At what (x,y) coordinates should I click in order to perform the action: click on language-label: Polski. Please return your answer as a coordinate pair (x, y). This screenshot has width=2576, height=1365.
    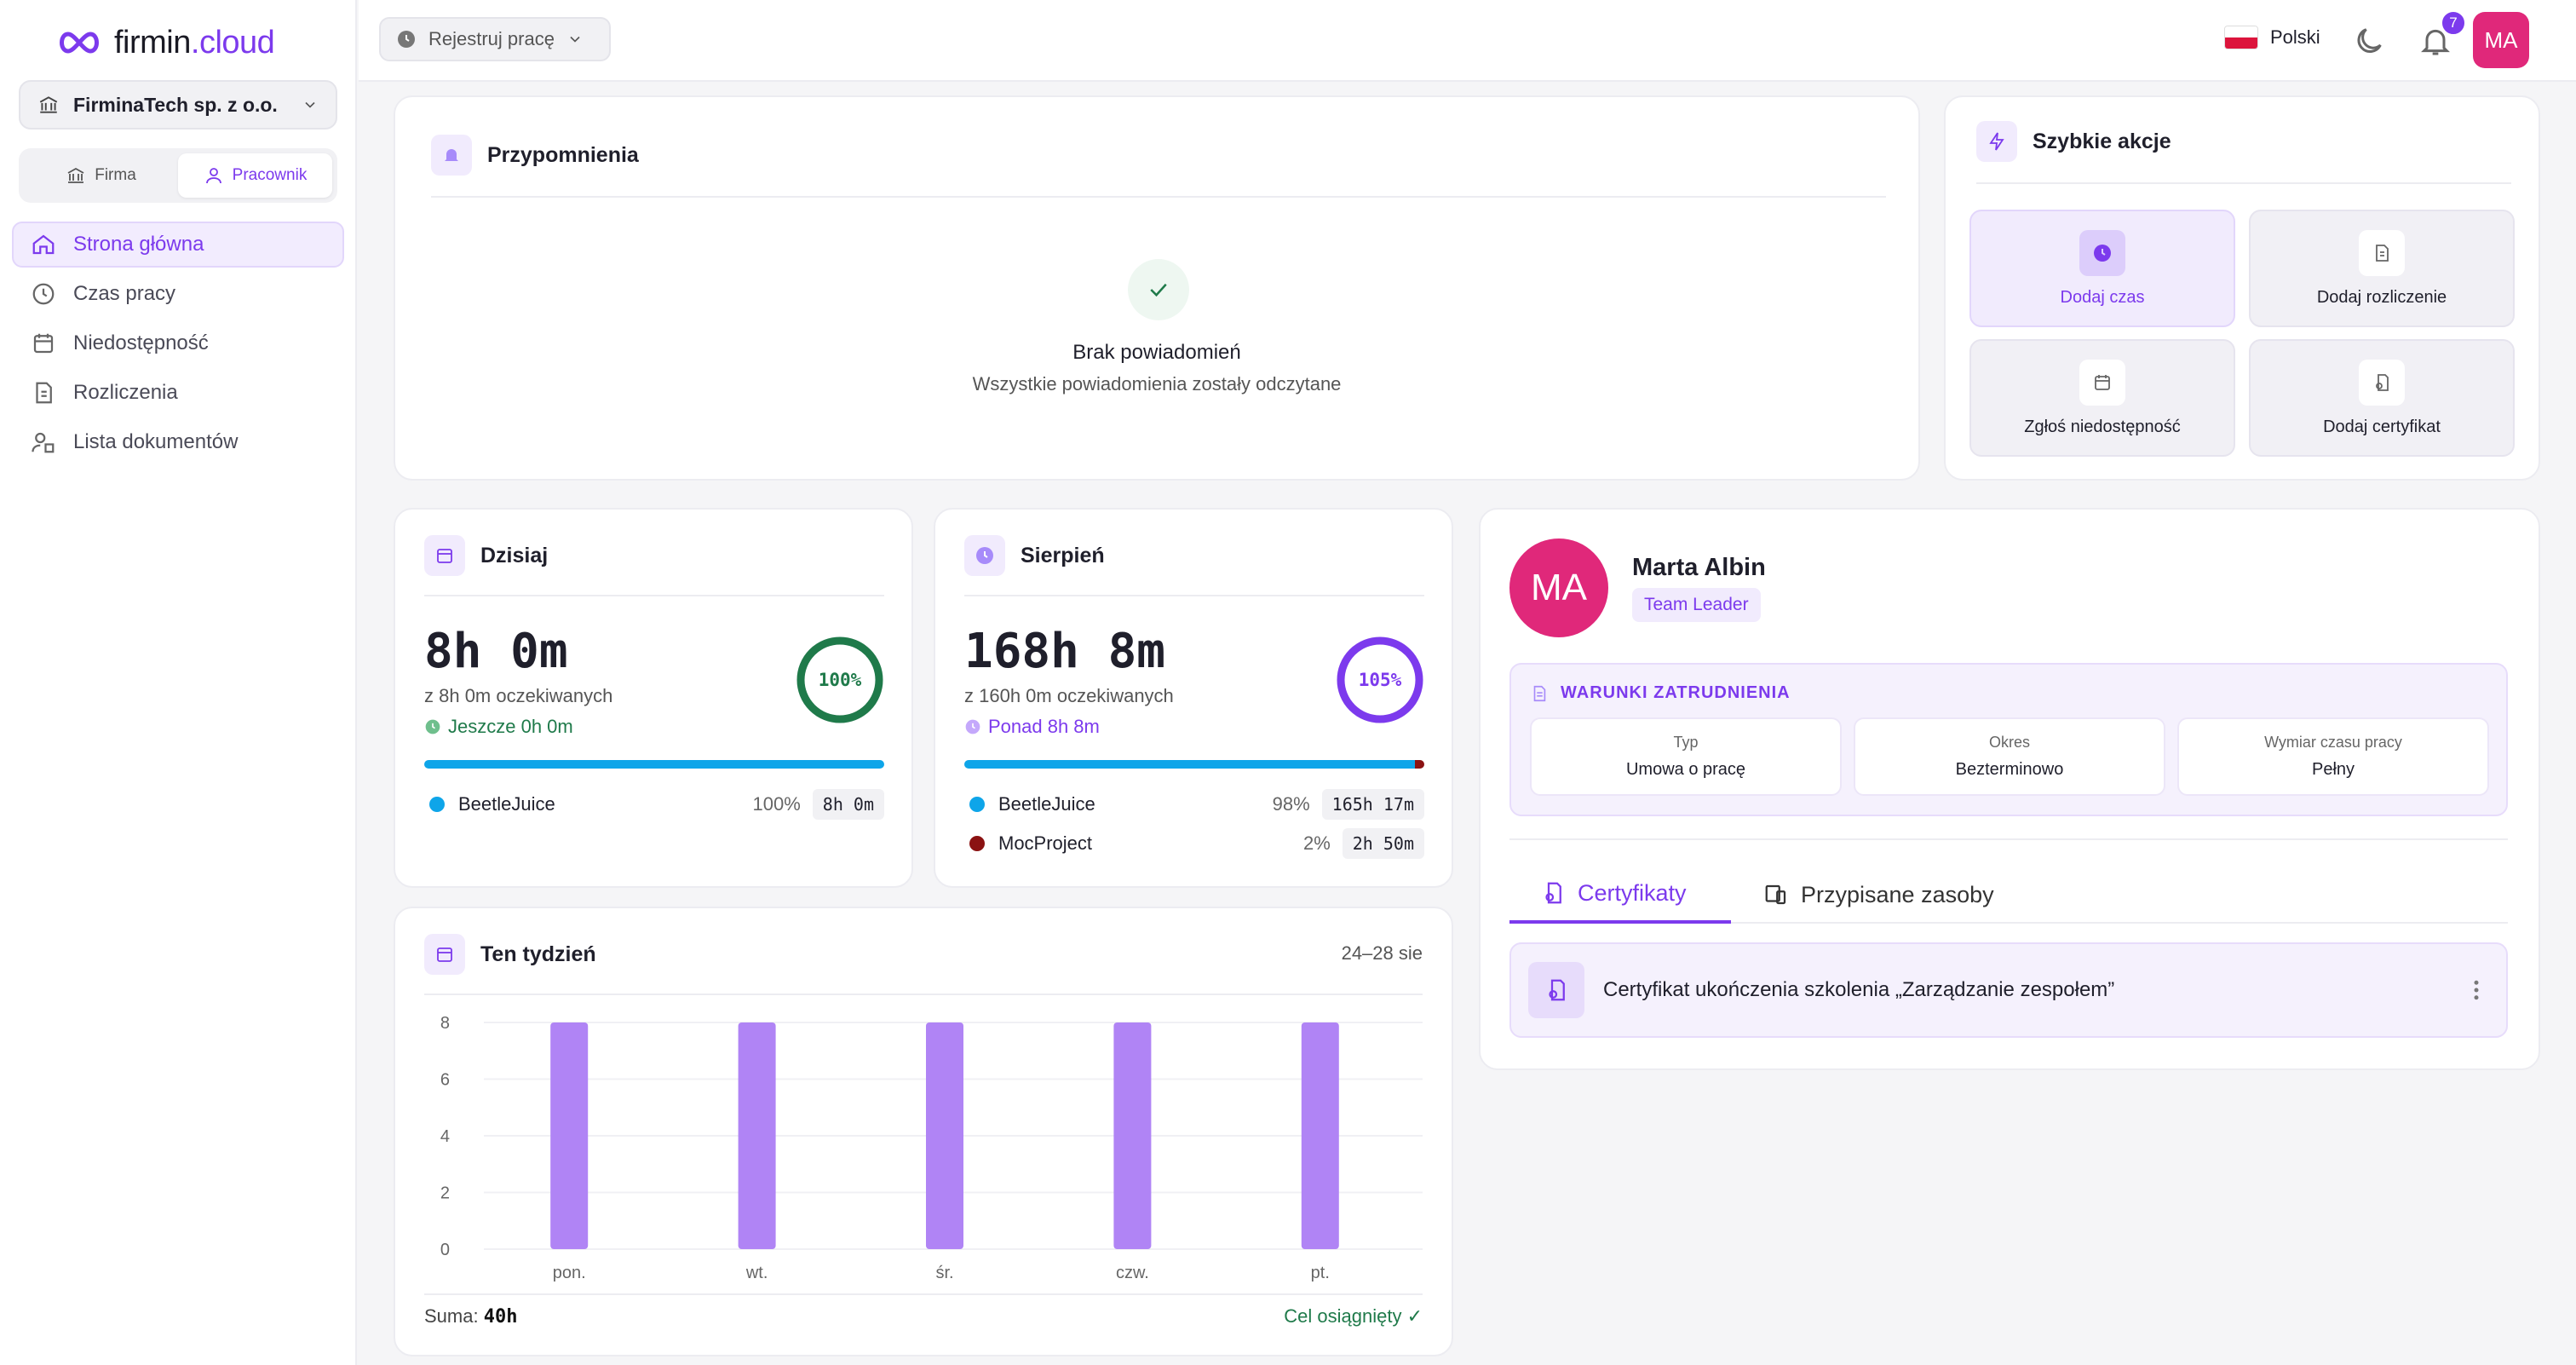
    Looking at the image, I should click on (2295, 37).